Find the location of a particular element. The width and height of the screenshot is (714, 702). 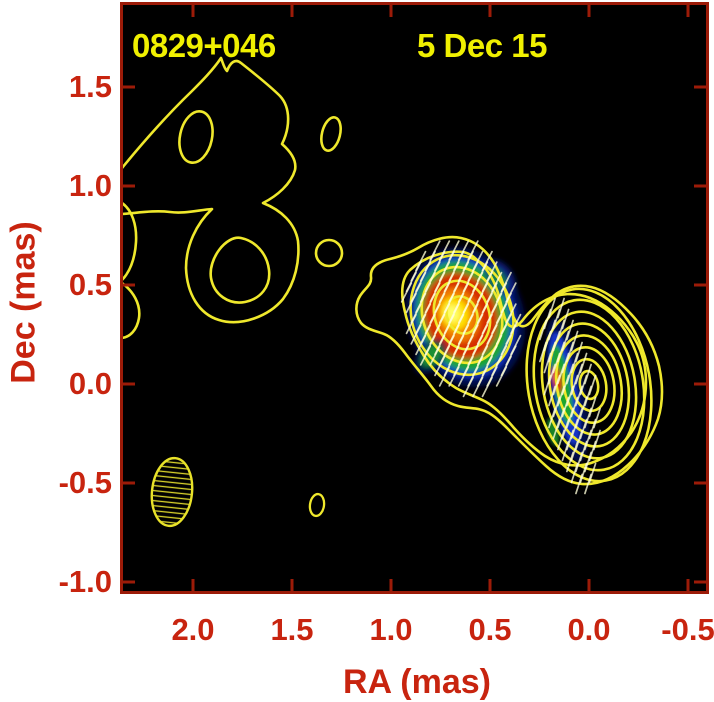

epoch-label: 5 Dec 15 is located at coordinates (482, 45).